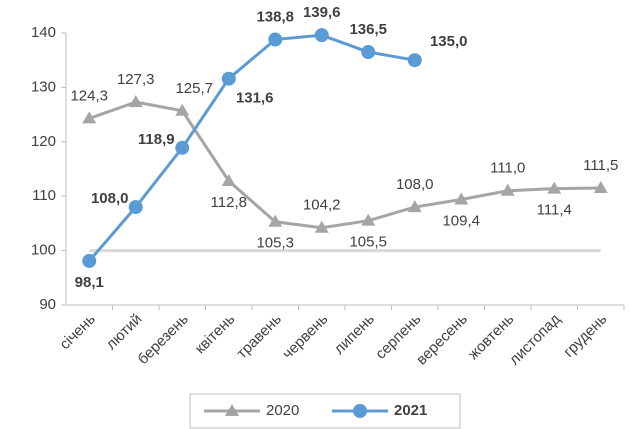 Image resolution: width=631 pixels, height=429 pixels. What do you see at coordinates (215, 333) in the screenshot?
I see `x-tick-label: квітень` at bounding box center [215, 333].